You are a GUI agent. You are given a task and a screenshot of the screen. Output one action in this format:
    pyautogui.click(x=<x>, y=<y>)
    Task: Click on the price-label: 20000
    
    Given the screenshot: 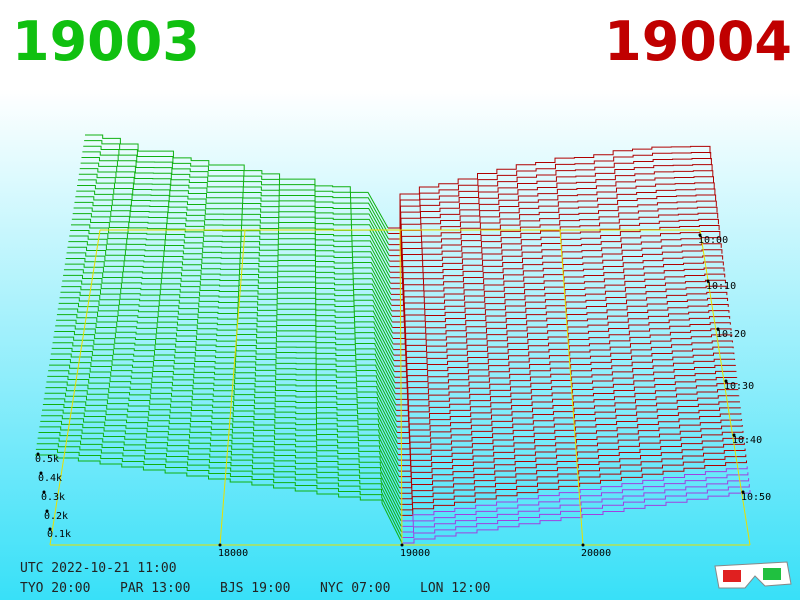 What is the action you would take?
    pyautogui.click(x=596, y=553)
    